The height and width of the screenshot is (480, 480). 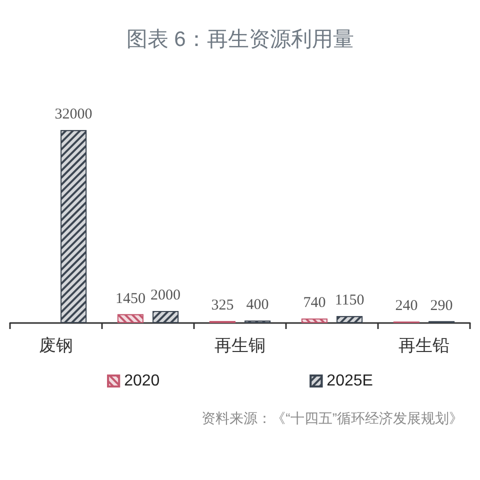 What do you see at coordinates (222, 306) in the screenshot?
I see `data-label: 325` at bounding box center [222, 306].